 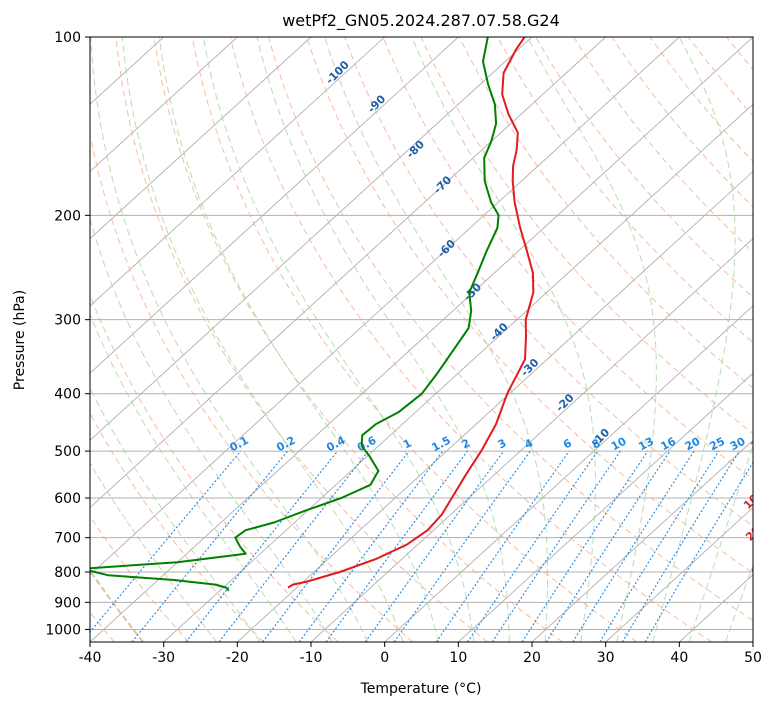 I want to click on x-tick-label: 30, so click(x=606, y=658).